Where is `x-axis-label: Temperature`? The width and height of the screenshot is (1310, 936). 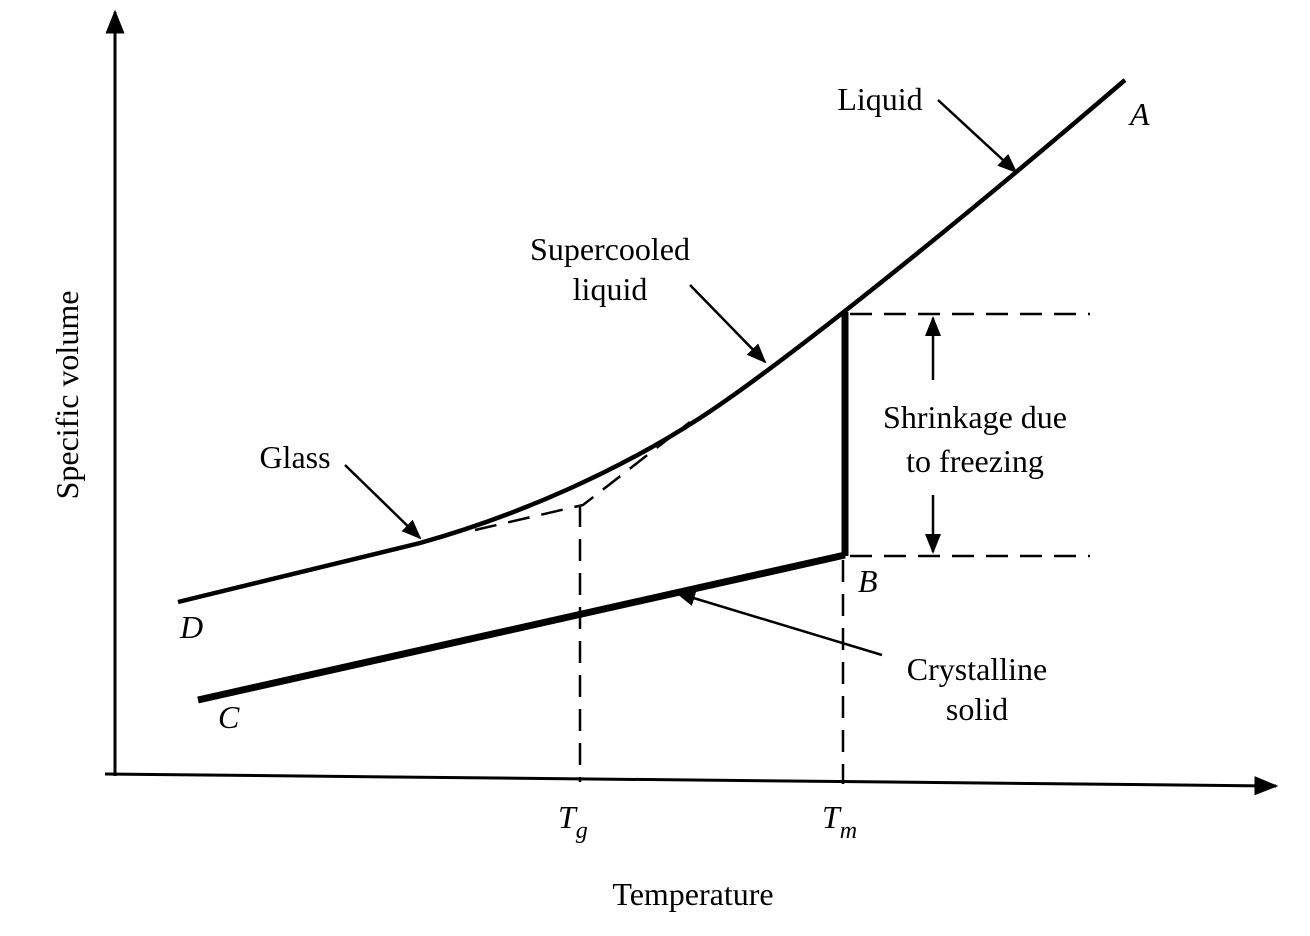
x-axis-label: Temperature is located at coordinates (692, 894).